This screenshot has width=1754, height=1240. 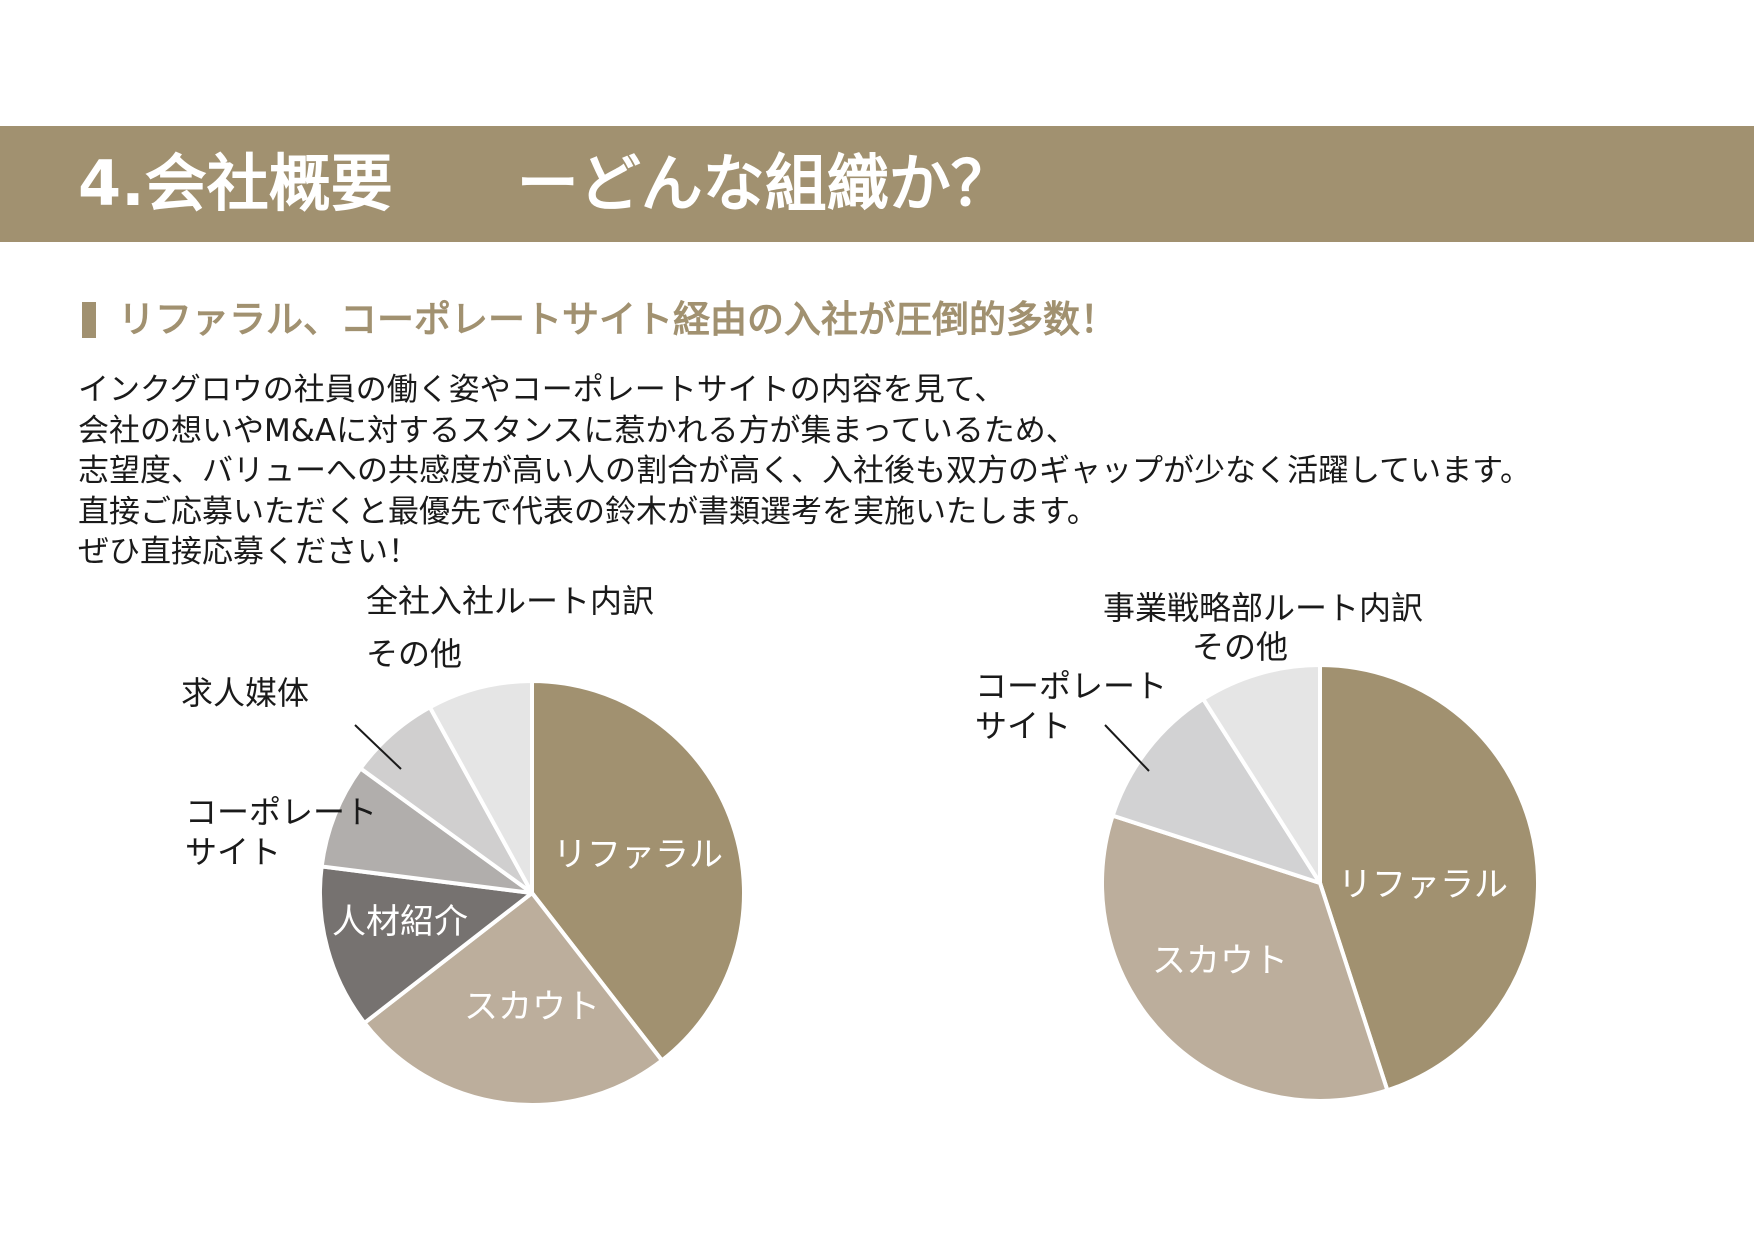 I want to click on page-title: 4.会社概要 ーどんな組織か？, so click(x=545, y=183).